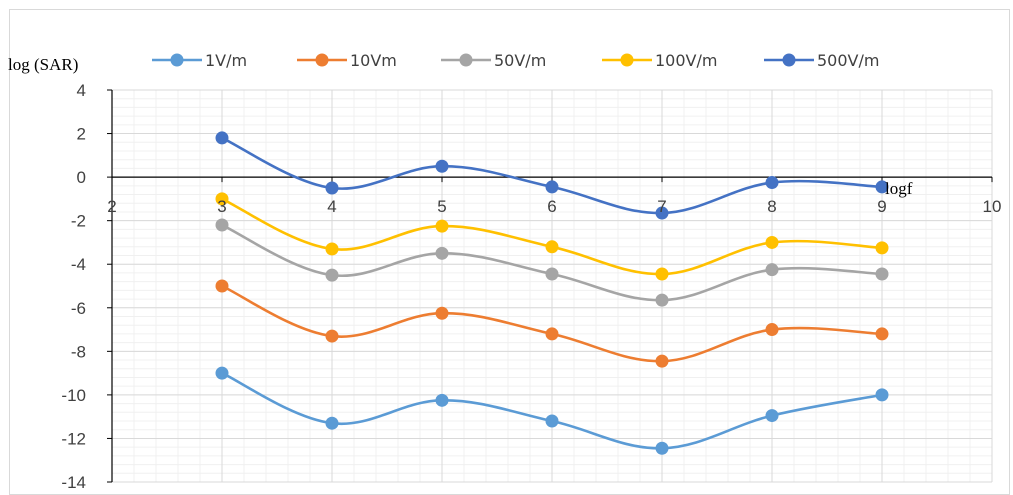 This screenshot has height=495, width=1013. I want to click on legend-item-50v-m: 50V/m, so click(493, 60).